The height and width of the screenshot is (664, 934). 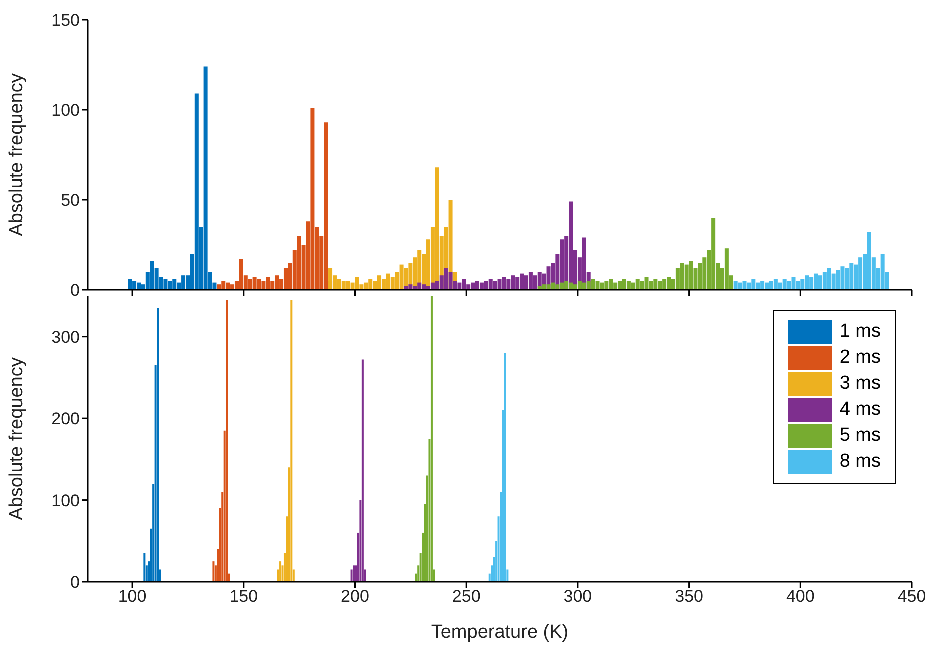 I want to click on x-tick-label: 100, so click(x=132, y=596).